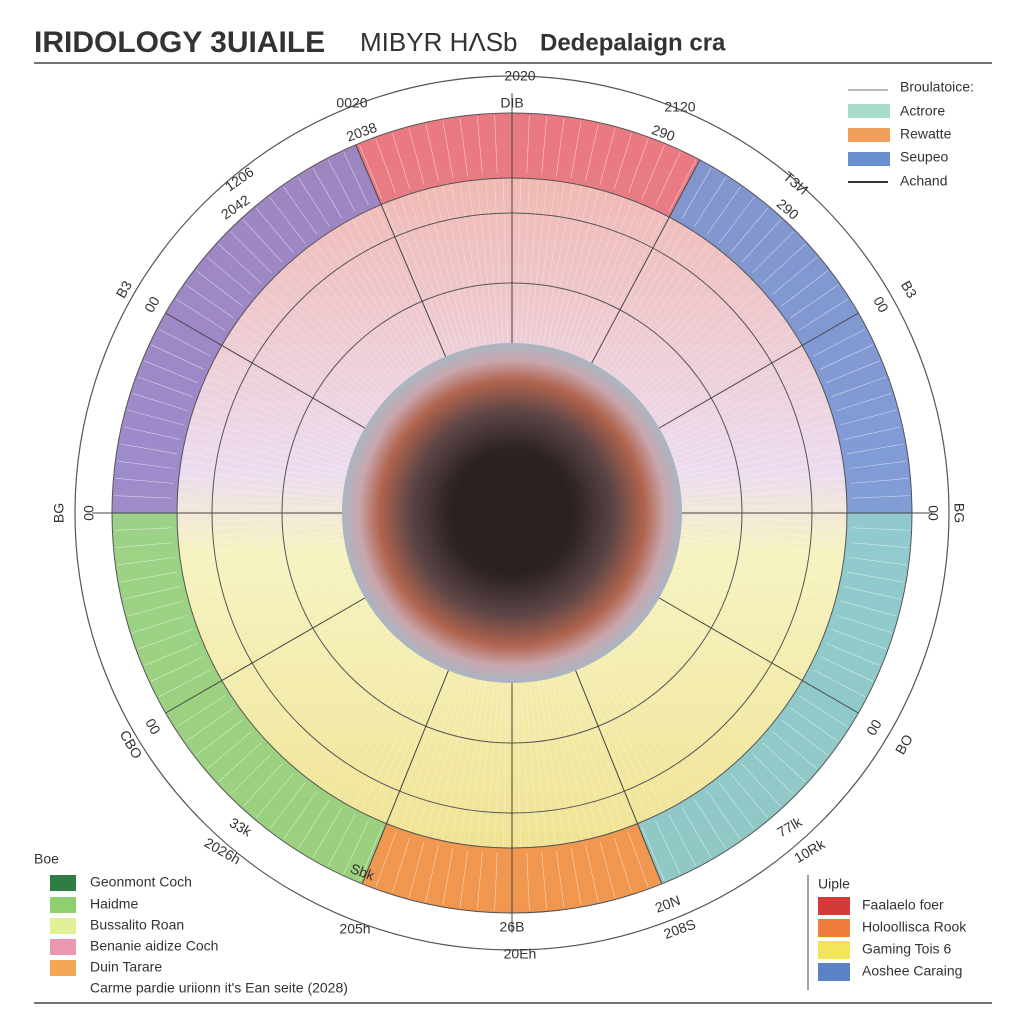 This screenshot has height=1024, width=1024. What do you see at coordinates (789, 826) in the screenshot?
I see `ring-label: 77lk` at bounding box center [789, 826].